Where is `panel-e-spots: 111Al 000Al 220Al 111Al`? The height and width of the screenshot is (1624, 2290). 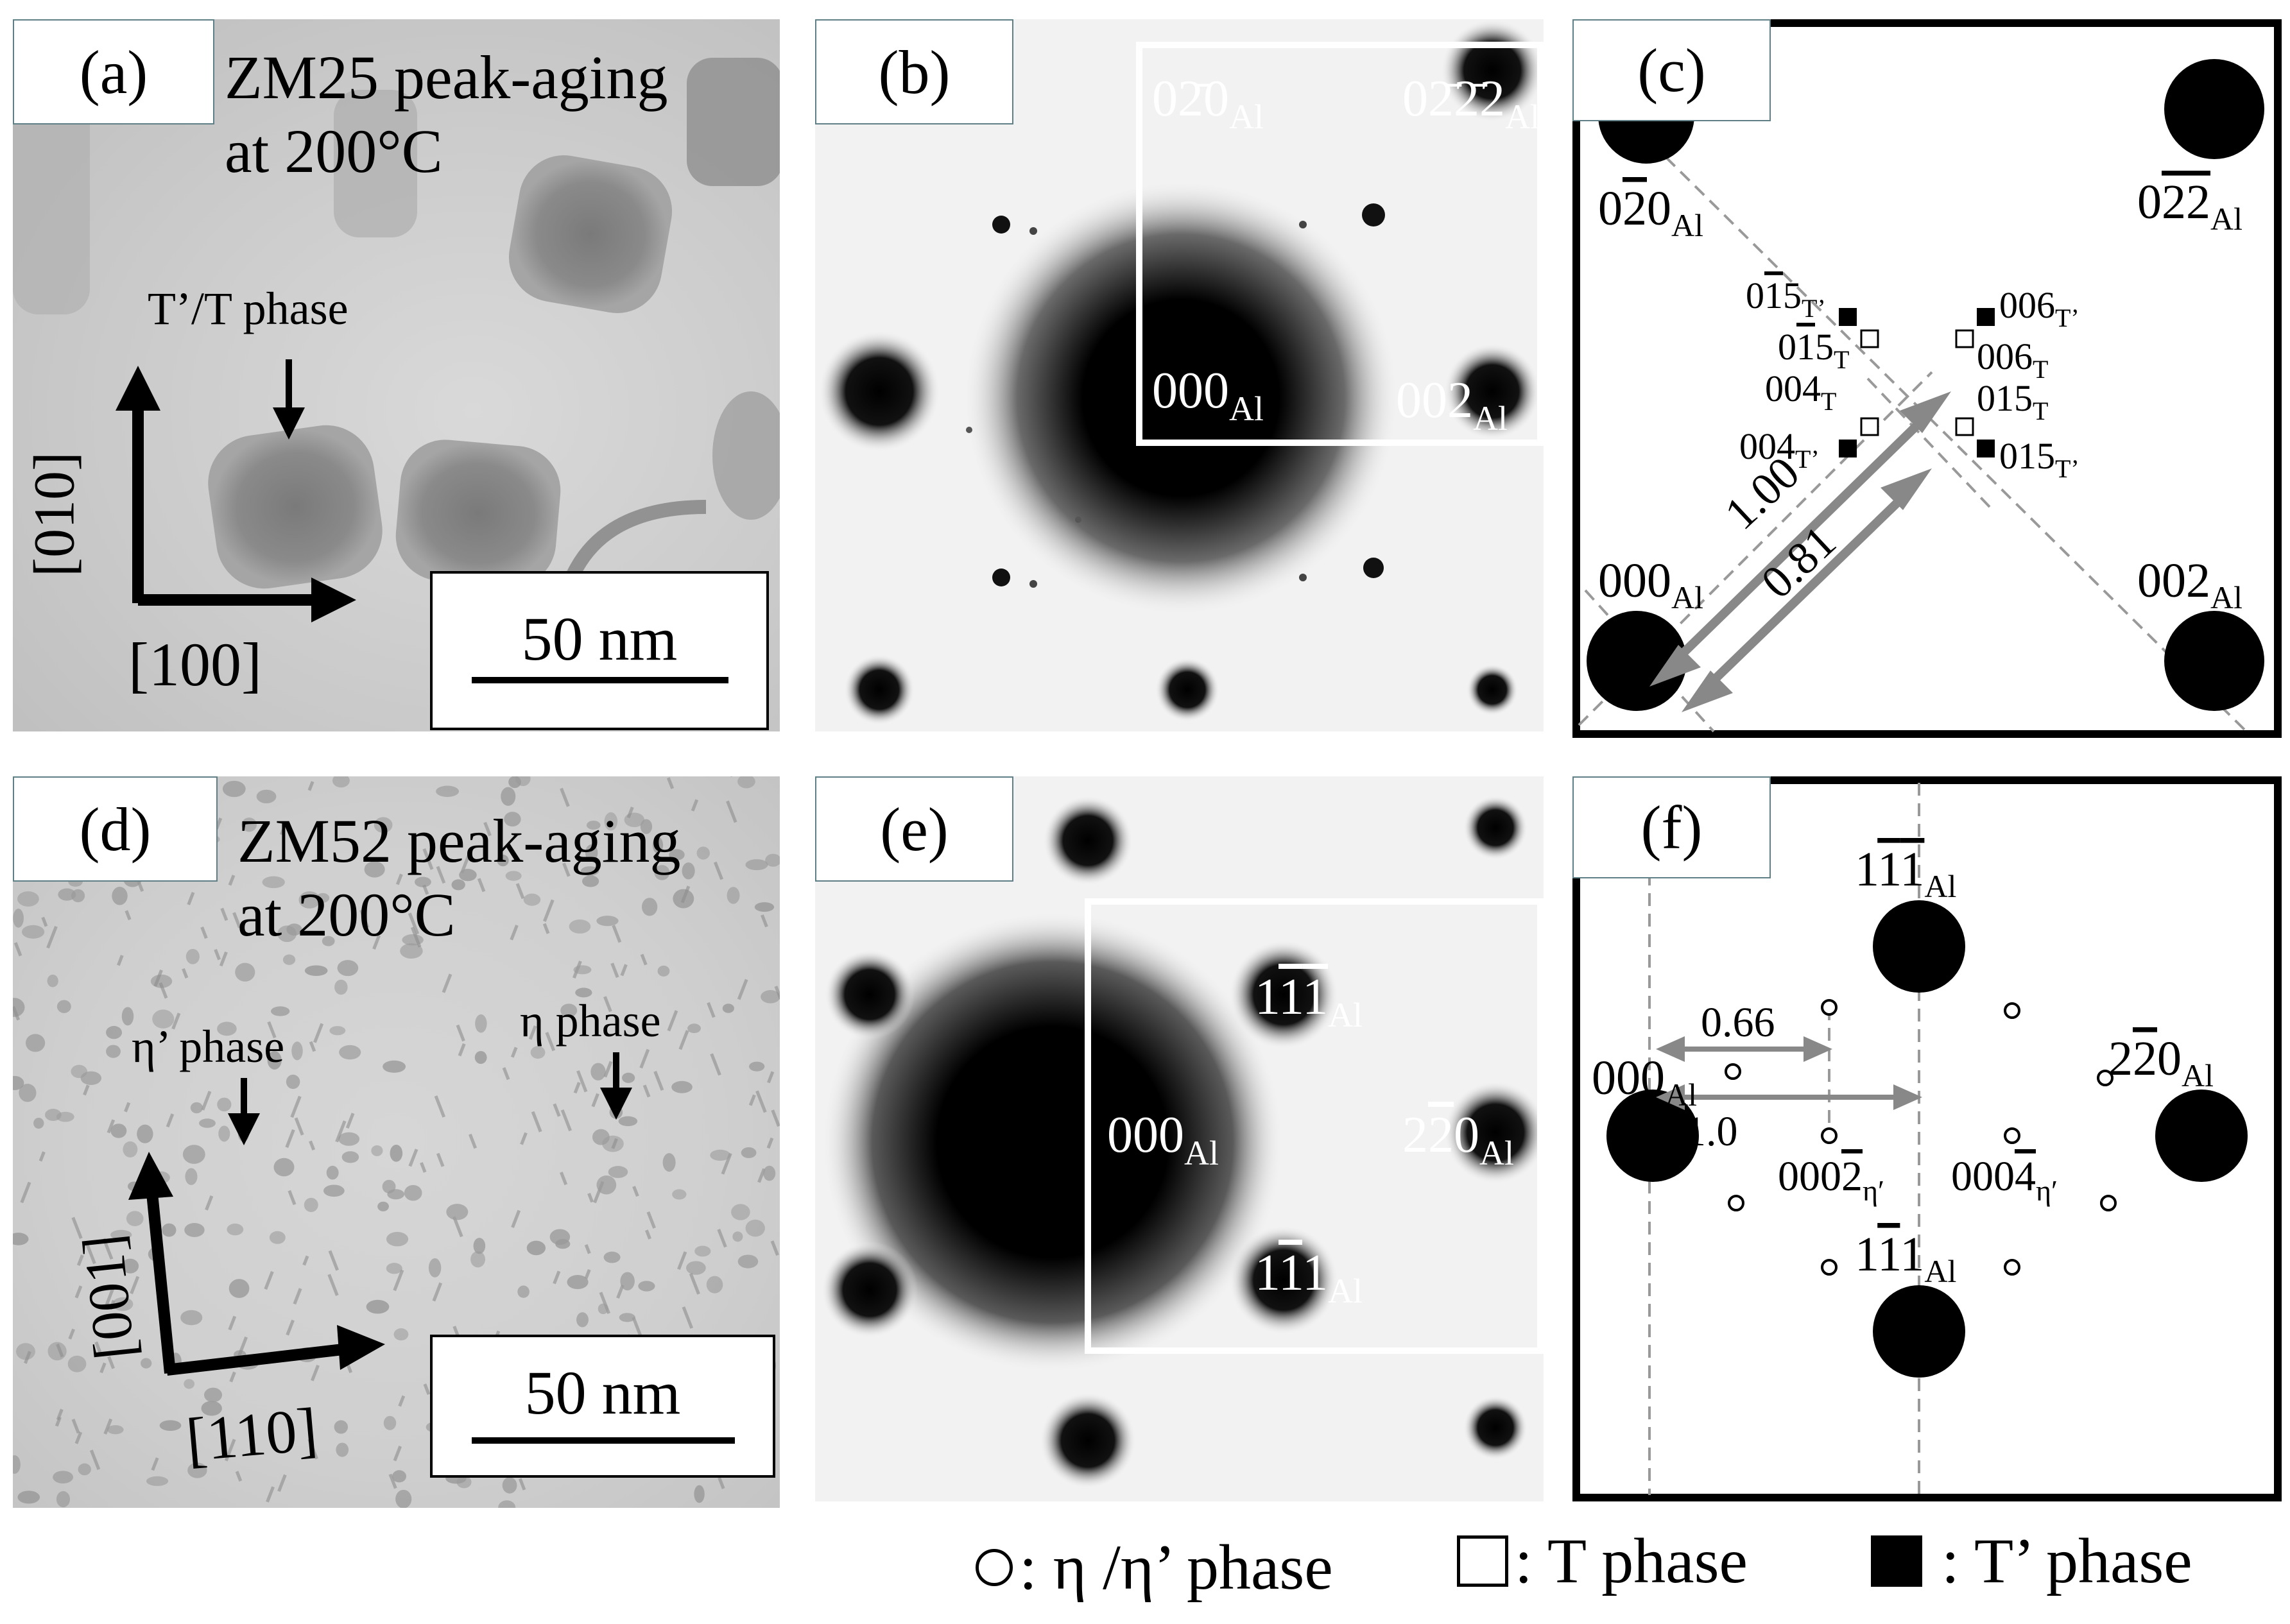 panel-e-spots: 111Al 000Al 220Al 111Al is located at coordinates (1183, 1142).